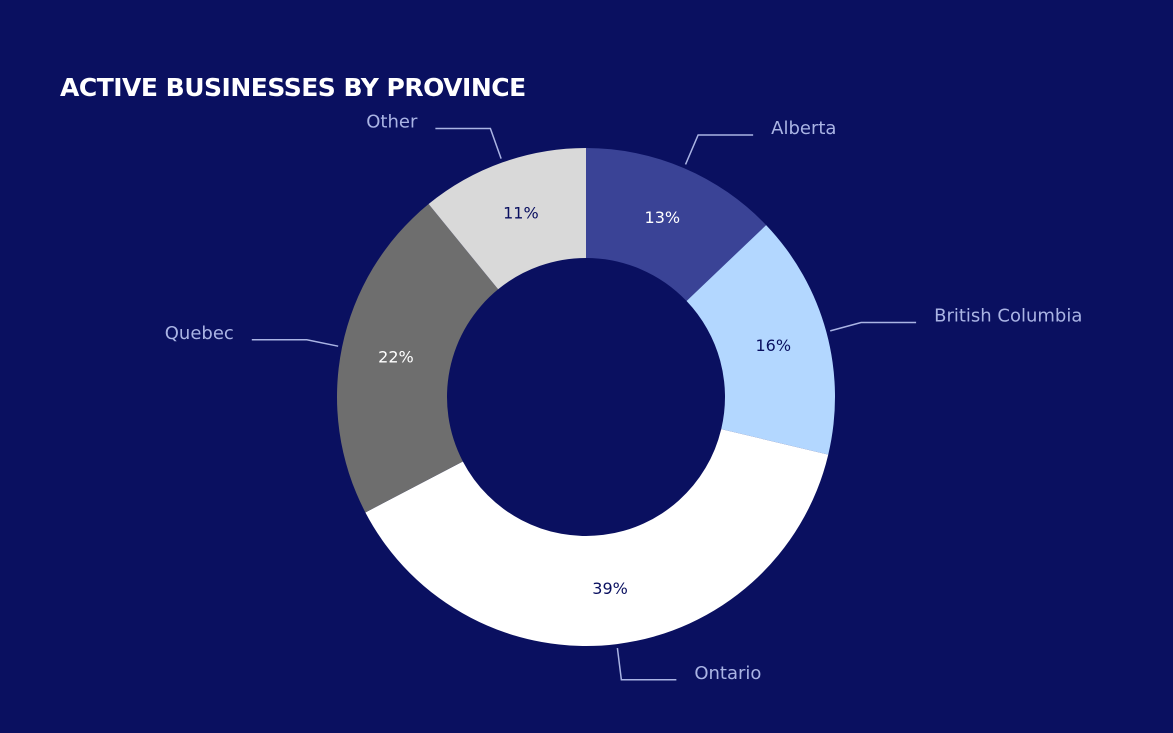  I want to click on slice-name: Ontario, so click(727, 673).